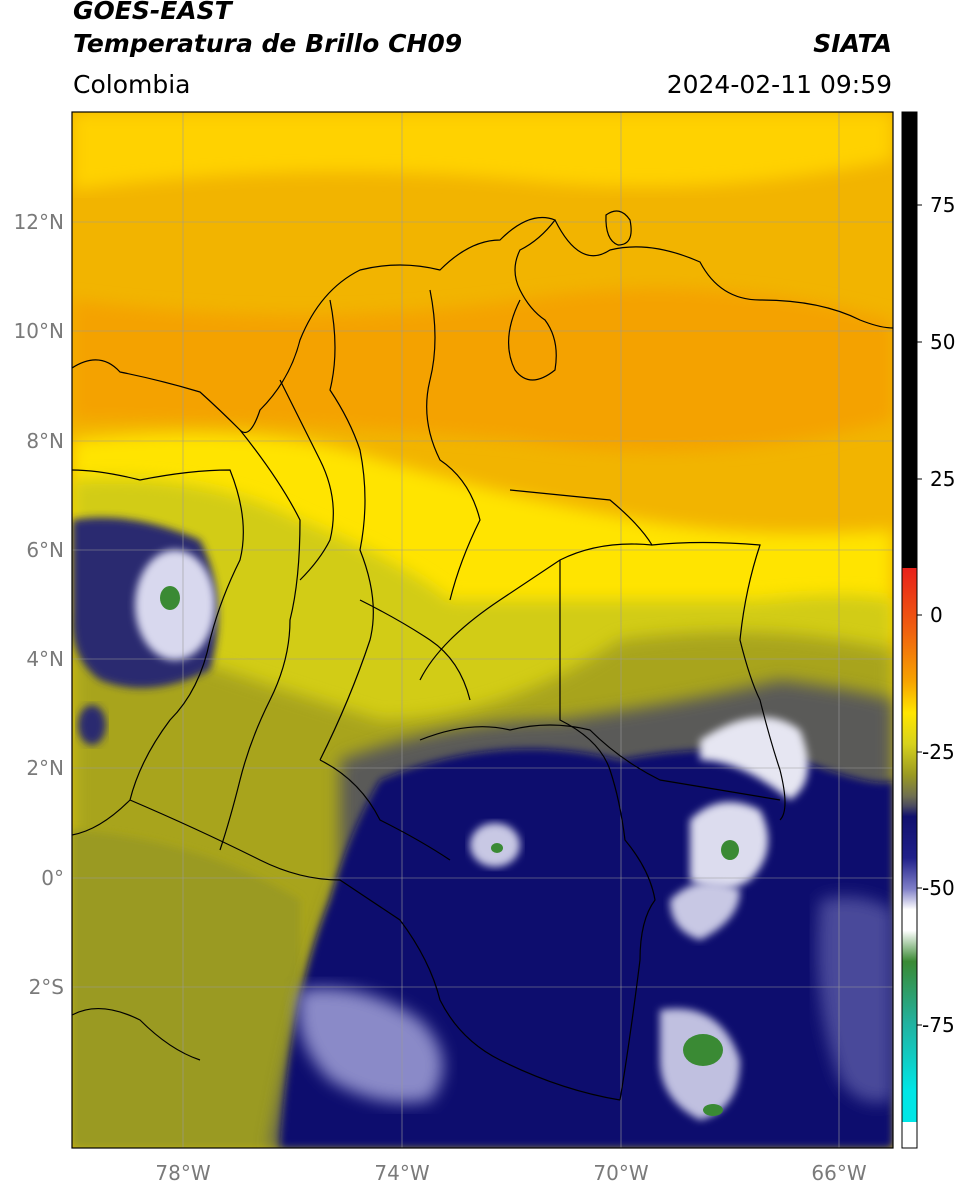  I want to click on region-name: Colombia, so click(132, 84).